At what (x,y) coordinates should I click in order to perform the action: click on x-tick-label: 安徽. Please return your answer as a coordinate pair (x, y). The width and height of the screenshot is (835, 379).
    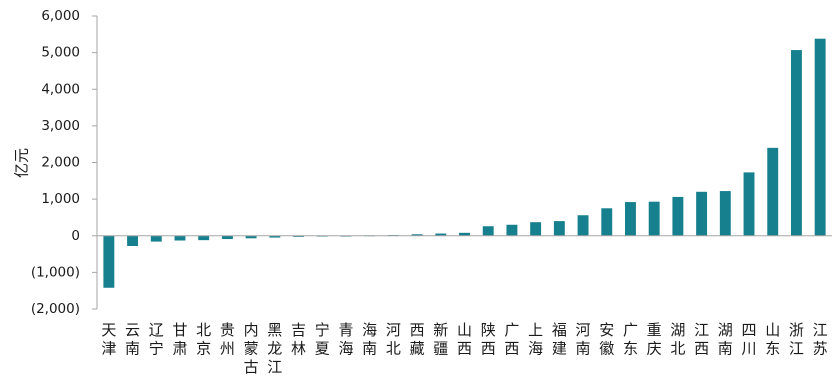
    Looking at the image, I should click on (606, 339).